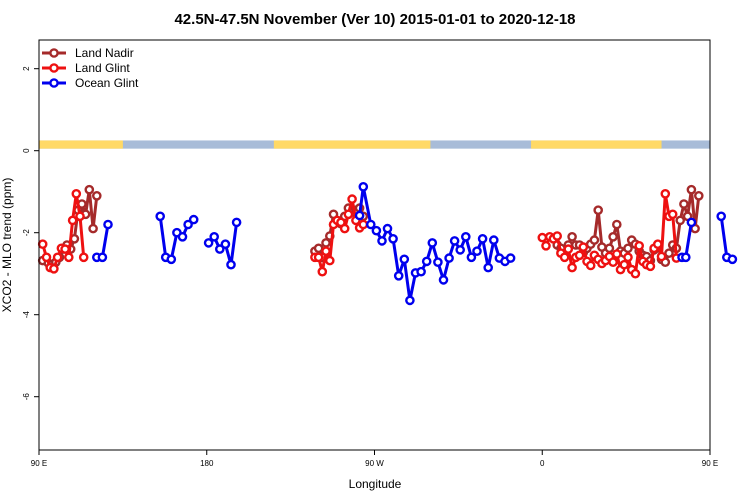  What do you see at coordinates (39, 463) in the screenshot?
I see `x-tick-label: 90 E` at bounding box center [39, 463].